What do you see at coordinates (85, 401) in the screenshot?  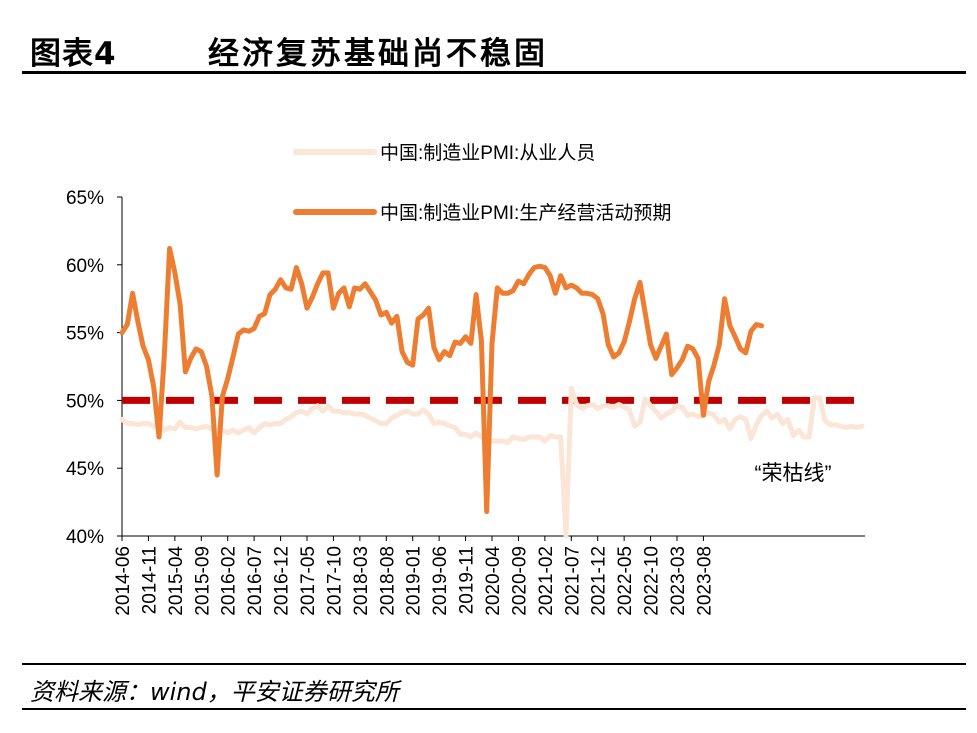 I see `y-tick-label: 50%` at bounding box center [85, 401].